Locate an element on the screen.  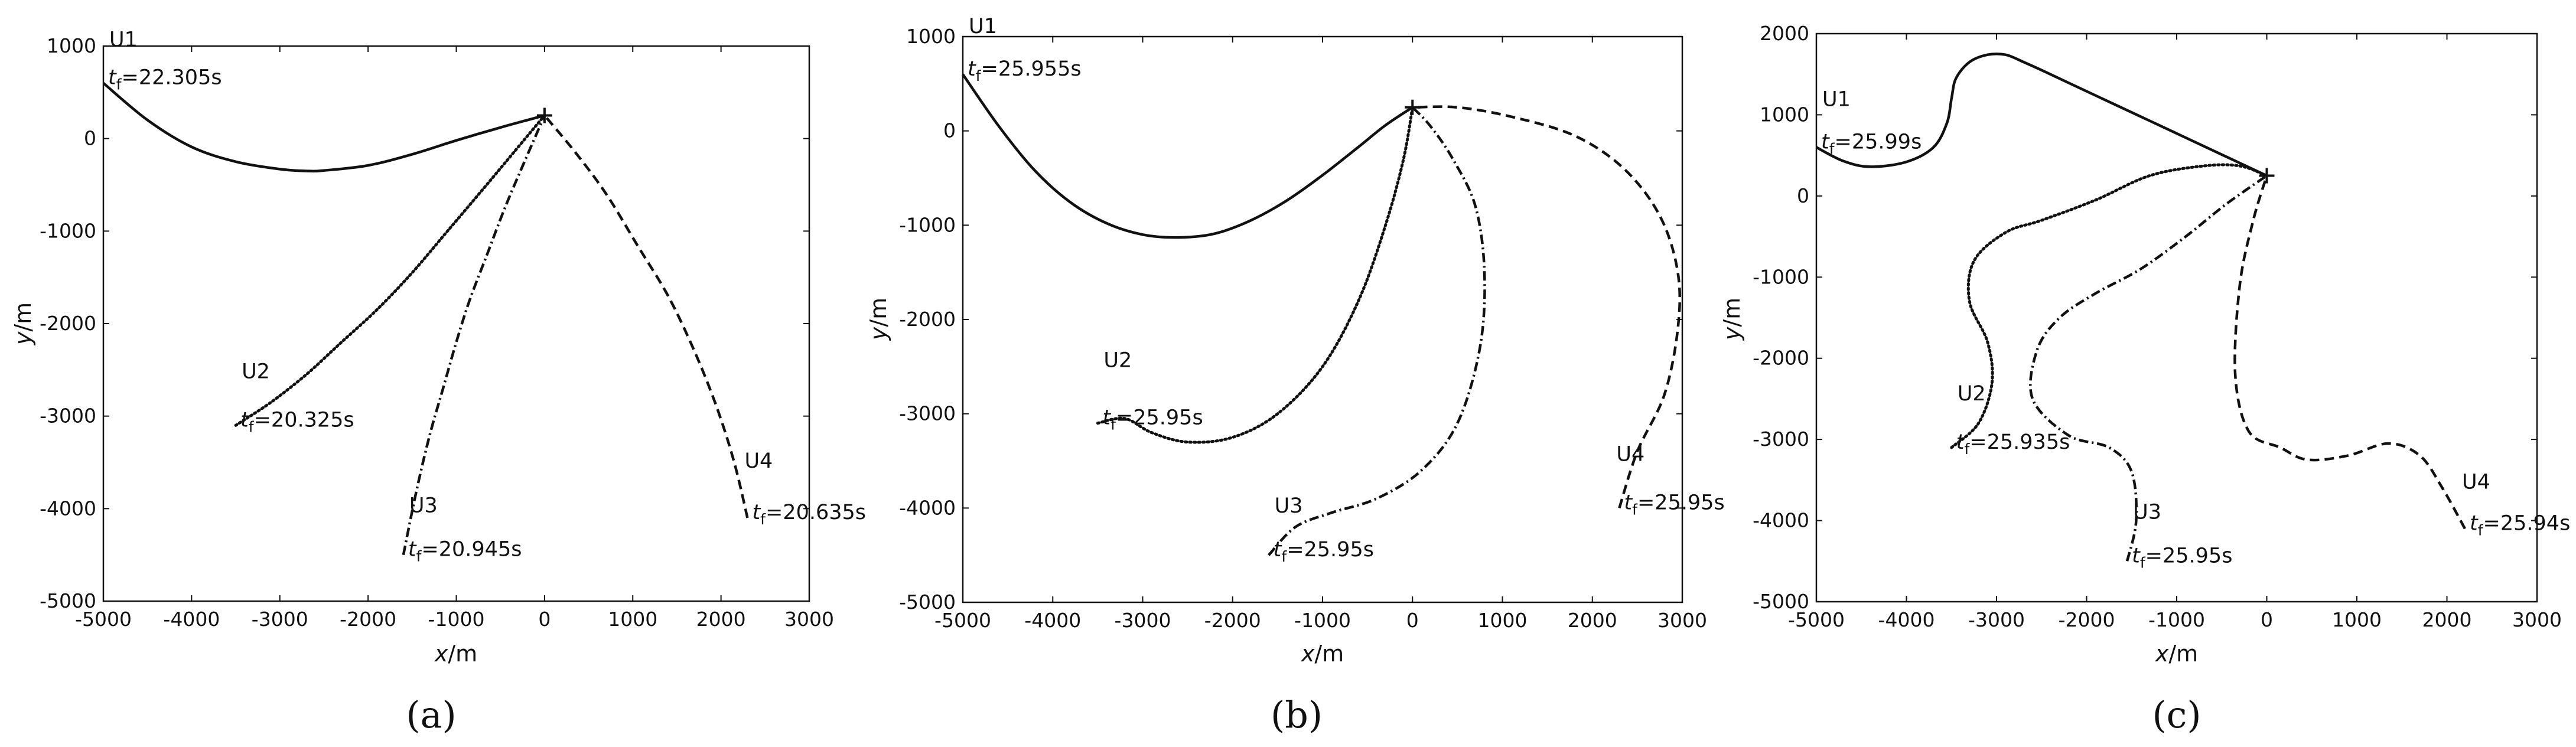
y-tick-label: 2000 is located at coordinates (1784, 33).